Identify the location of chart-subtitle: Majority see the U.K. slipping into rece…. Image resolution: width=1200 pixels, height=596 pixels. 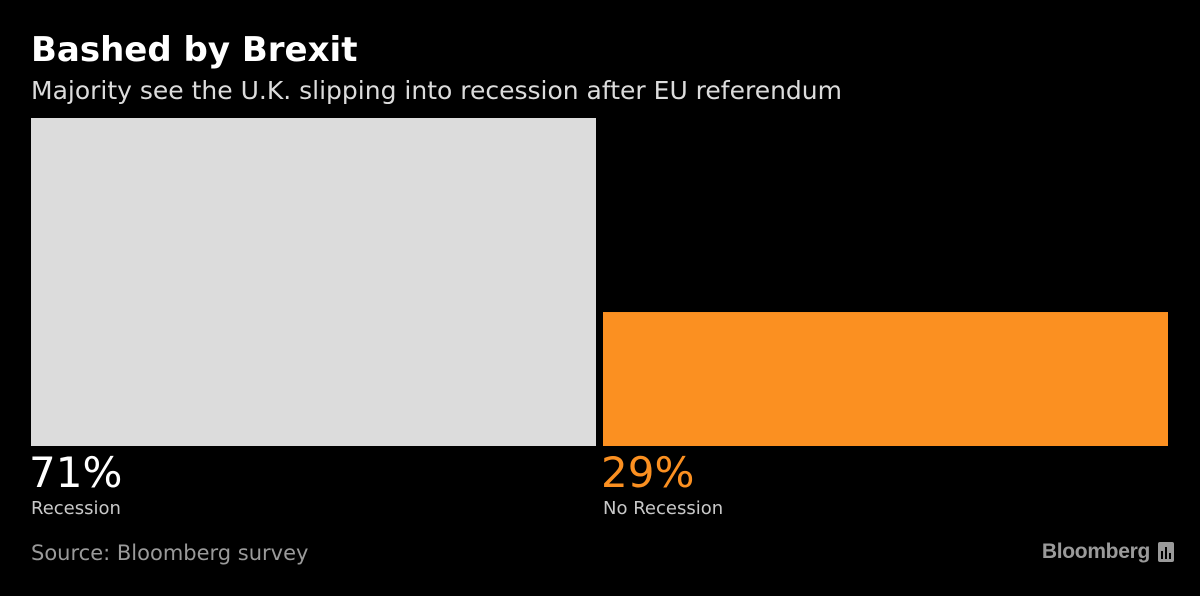
(436, 90).